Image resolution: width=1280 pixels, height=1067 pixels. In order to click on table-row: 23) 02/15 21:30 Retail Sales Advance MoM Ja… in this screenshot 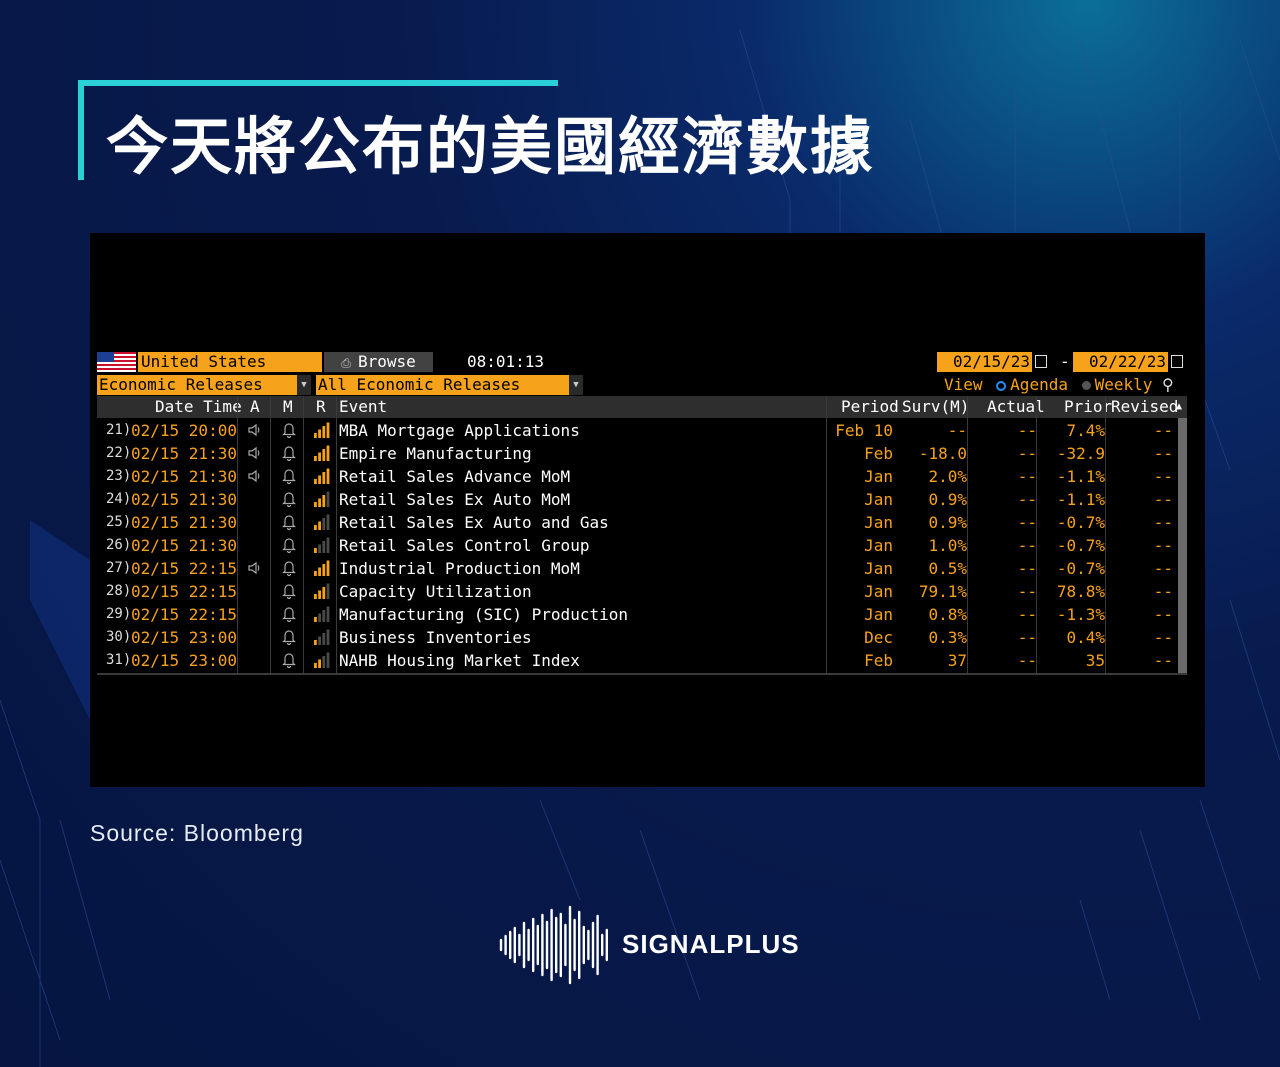, I will do `click(642, 476)`.